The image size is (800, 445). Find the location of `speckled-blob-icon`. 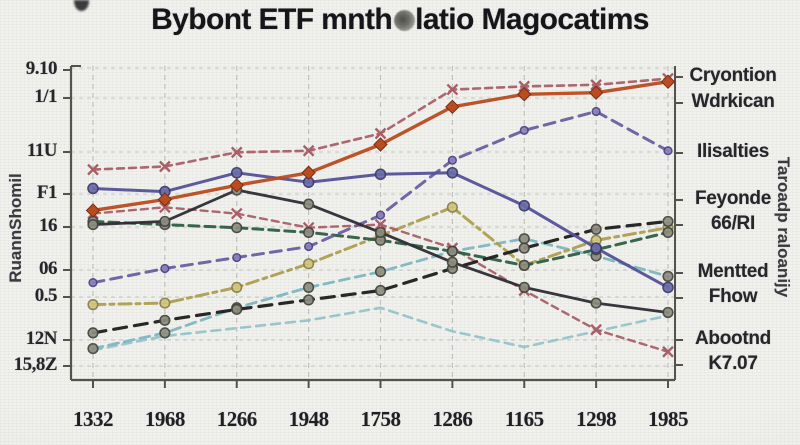

speckled-blob-icon is located at coordinates (405, 20).